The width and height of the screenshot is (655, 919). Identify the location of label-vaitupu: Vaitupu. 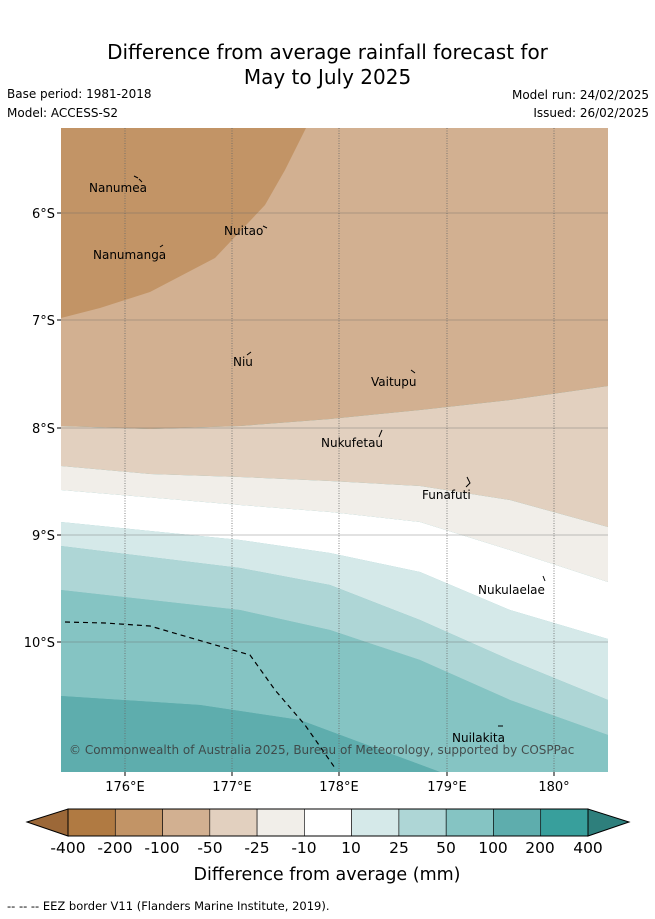
(394, 382).